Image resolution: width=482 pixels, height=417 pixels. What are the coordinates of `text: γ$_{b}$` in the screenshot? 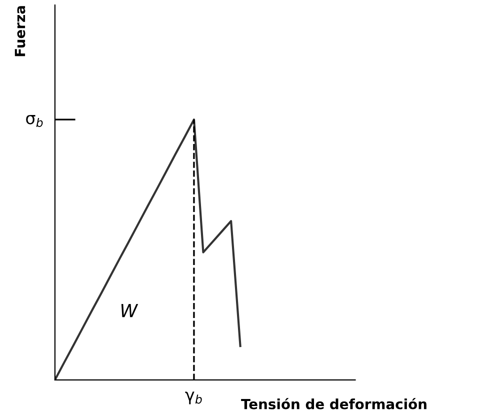 It's located at (193, 398).